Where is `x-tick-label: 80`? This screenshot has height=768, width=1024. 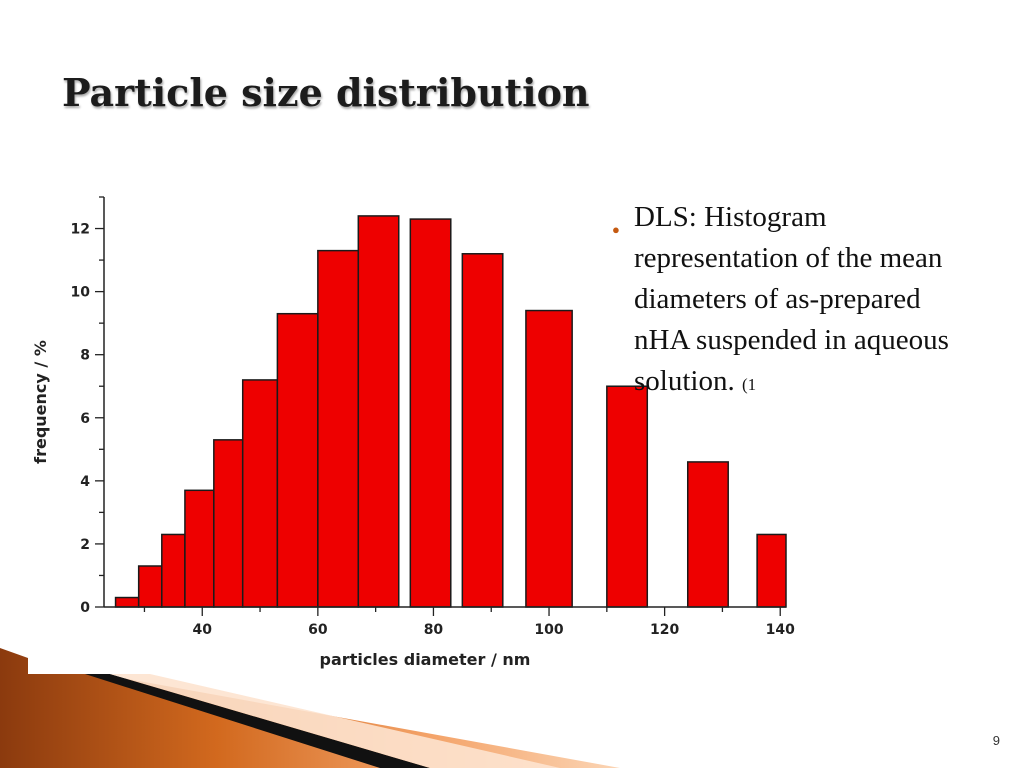
x-tick-label: 80 is located at coordinates (434, 630).